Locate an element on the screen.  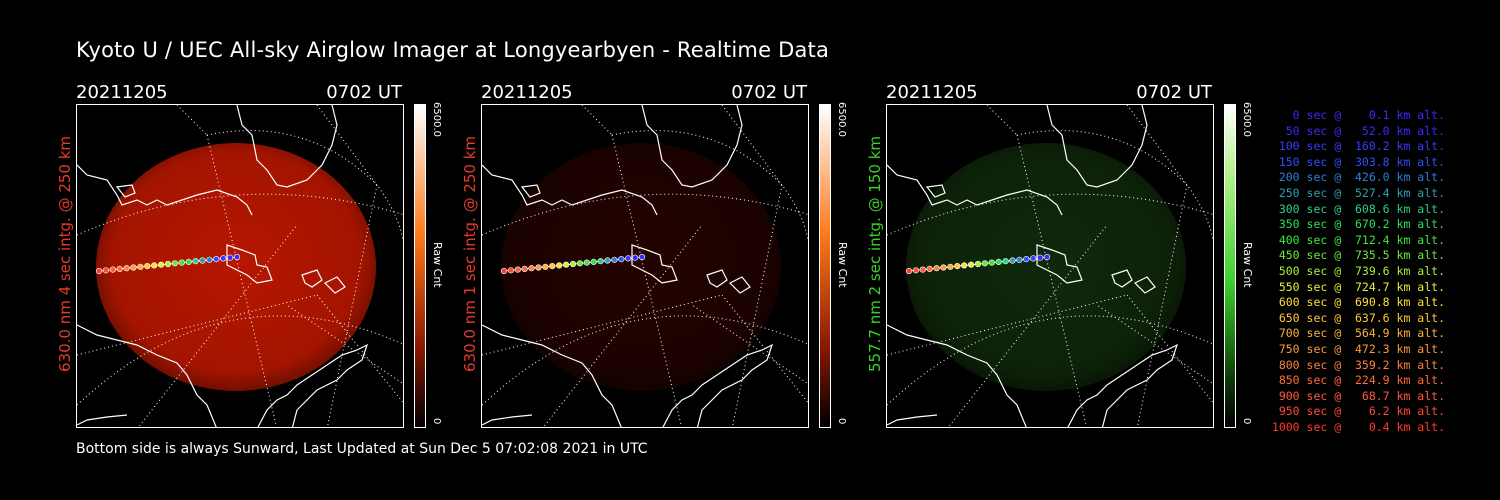
legend-row: 150 sec @ 303.8 km alt. is located at coordinates (1358, 161).